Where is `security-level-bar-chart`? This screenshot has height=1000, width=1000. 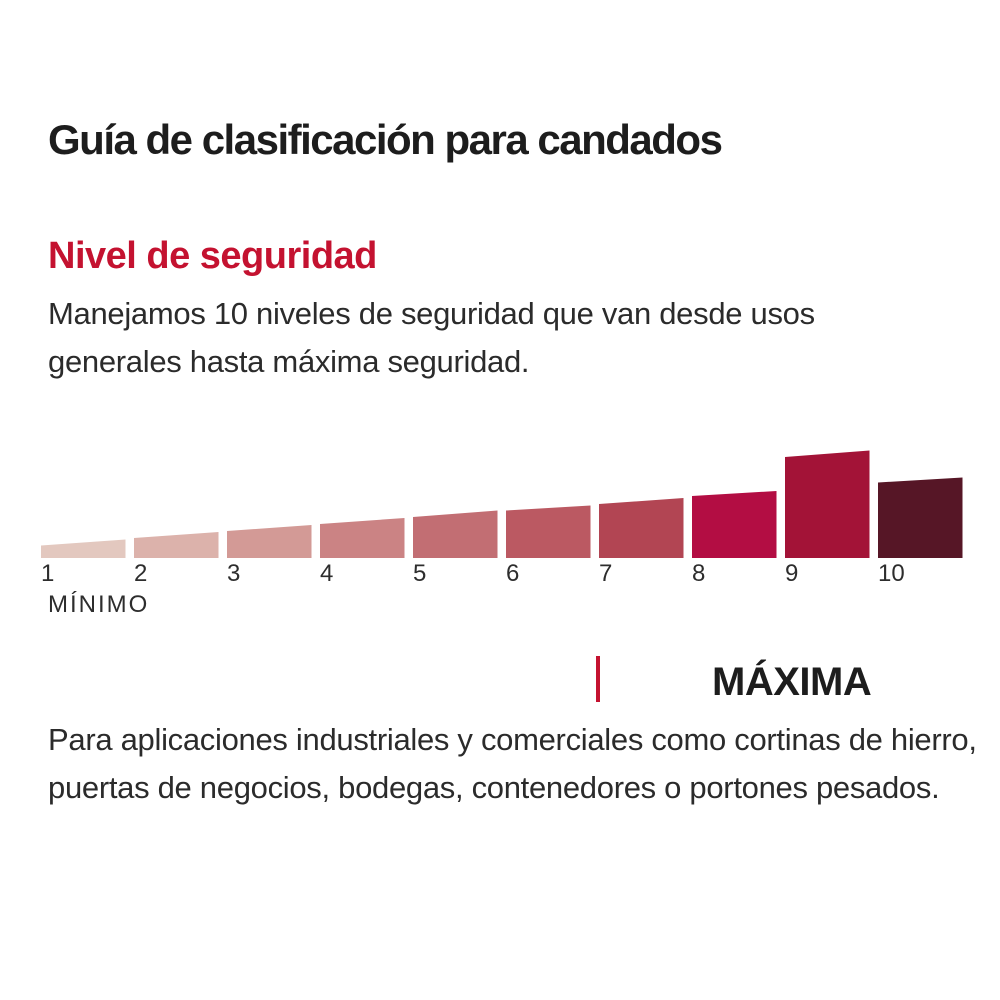 security-level-bar-chart is located at coordinates (503, 504).